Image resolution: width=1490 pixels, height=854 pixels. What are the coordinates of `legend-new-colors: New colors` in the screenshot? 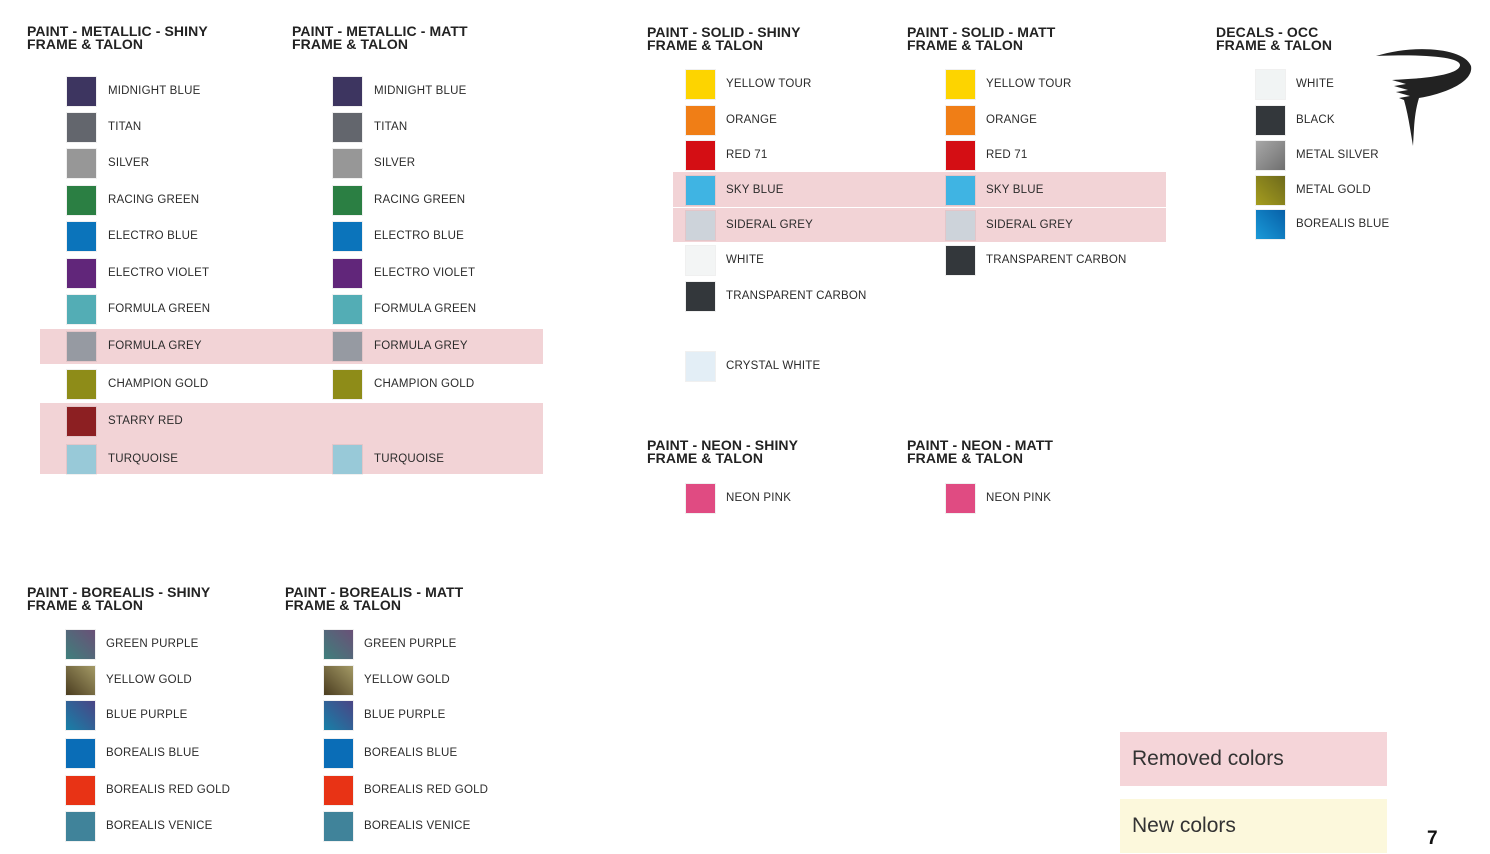 It's located at (1253, 826).